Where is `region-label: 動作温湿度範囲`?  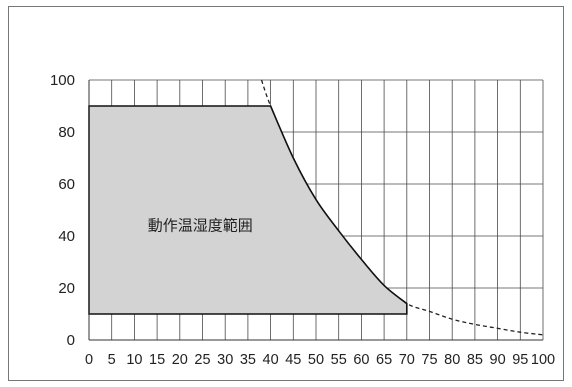
region-label: 動作温湿度範囲 is located at coordinates (200, 226).